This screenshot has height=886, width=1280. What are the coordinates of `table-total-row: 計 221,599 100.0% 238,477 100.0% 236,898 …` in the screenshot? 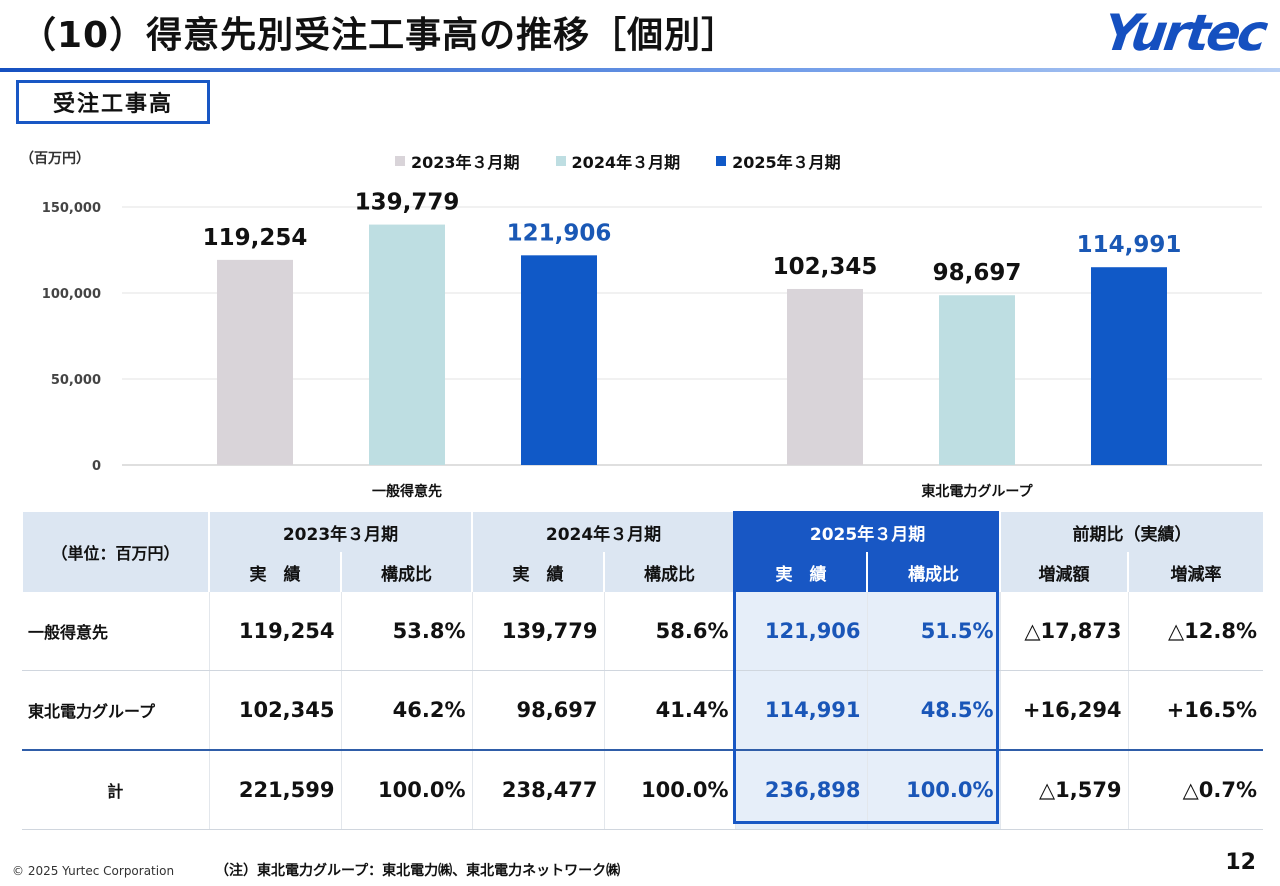 It's located at (643, 789).